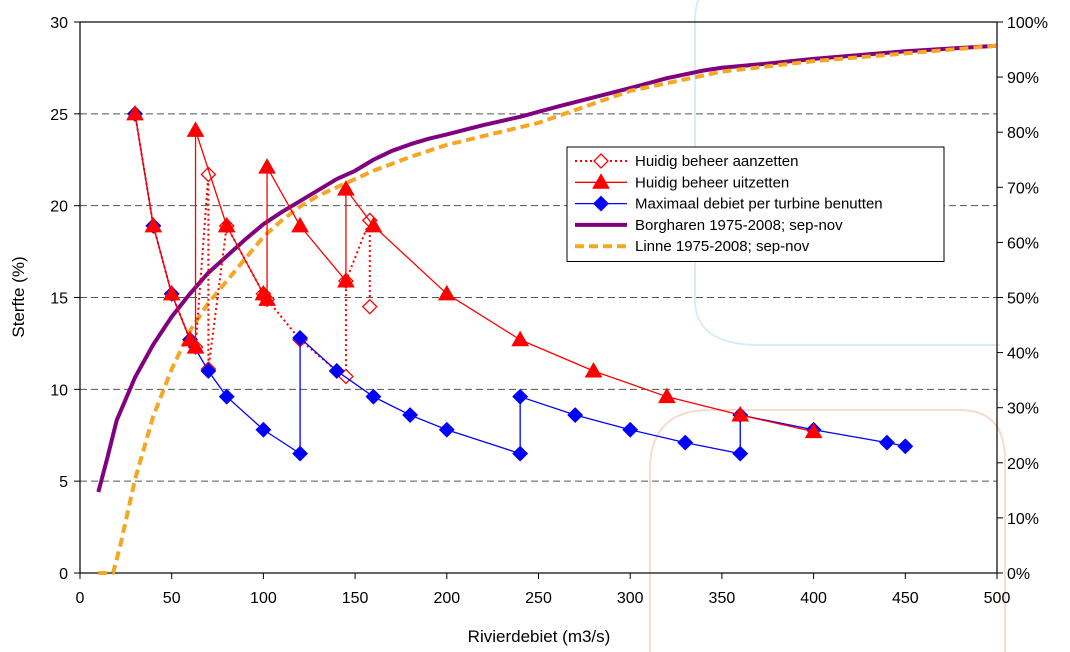  What do you see at coordinates (63, 482) in the screenshot?
I see `y-tick-label: 5` at bounding box center [63, 482].